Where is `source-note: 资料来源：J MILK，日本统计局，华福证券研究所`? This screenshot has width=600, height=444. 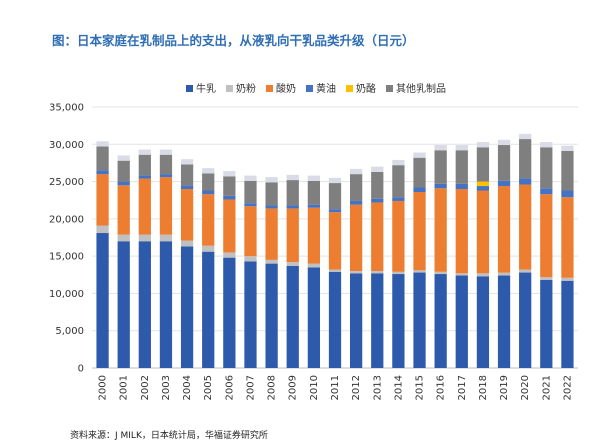 source-note: 资料来源：J MILK，日本统计局，华福证券研究所 is located at coordinates (169, 436).